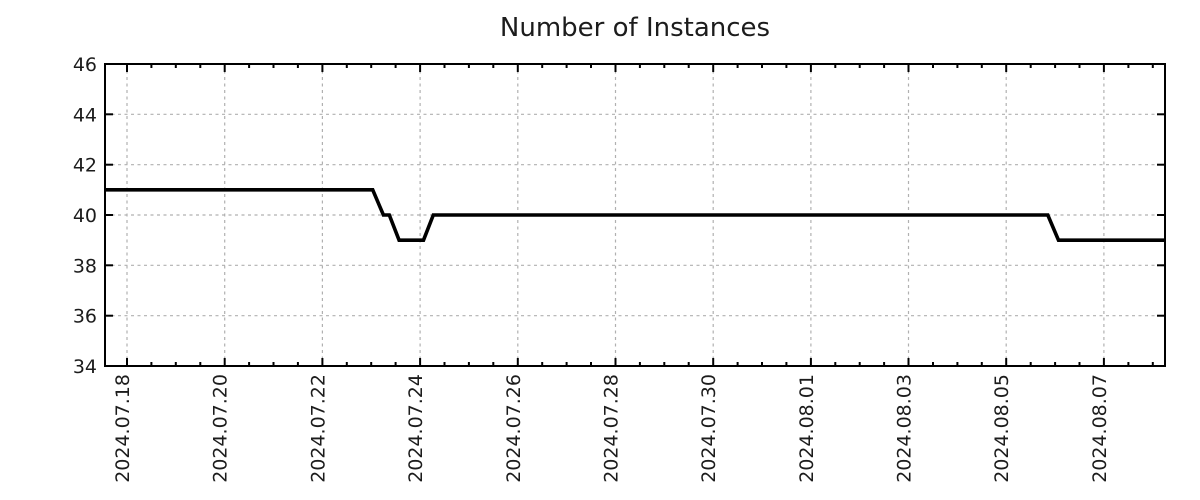 Image resolution: width=1200 pixels, height=500 pixels. Describe the element at coordinates (85, 266) in the screenshot. I see `y-tick-label: 38` at that location.